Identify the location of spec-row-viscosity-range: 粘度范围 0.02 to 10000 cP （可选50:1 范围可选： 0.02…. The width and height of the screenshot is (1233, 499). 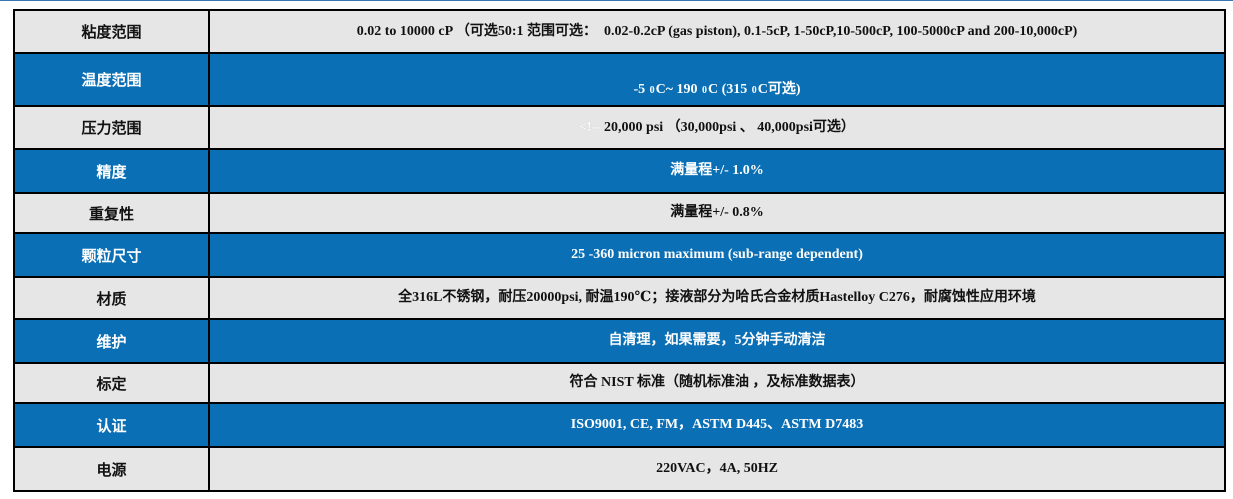
(619, 31).